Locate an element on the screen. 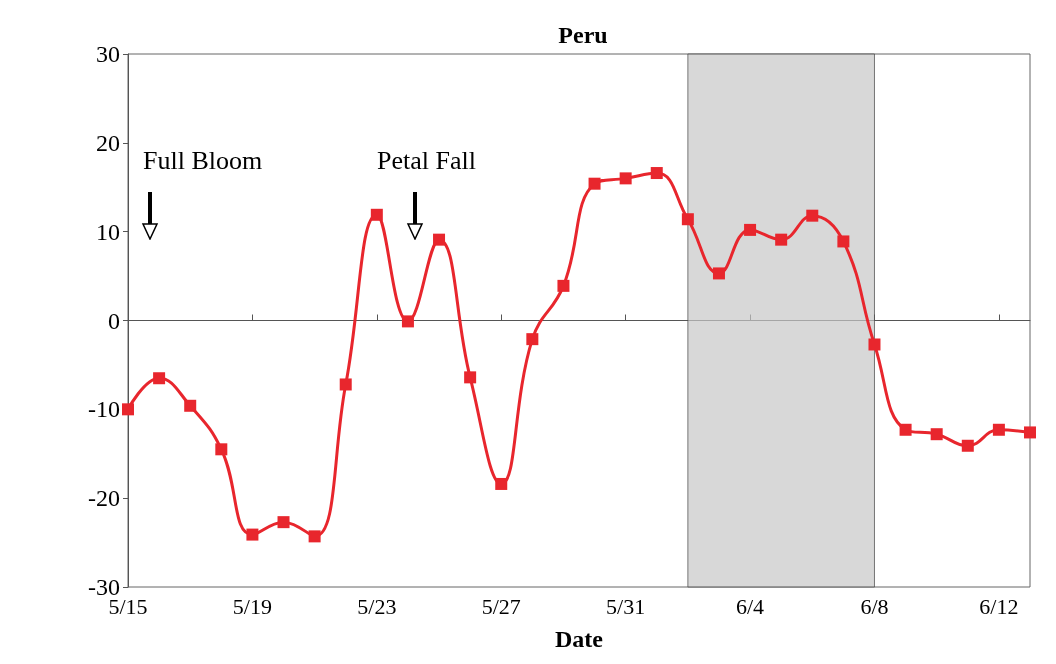 This screenshot has height=664, width=1056. x-tick-label: 5/19 is located at coordinates (252, 606).